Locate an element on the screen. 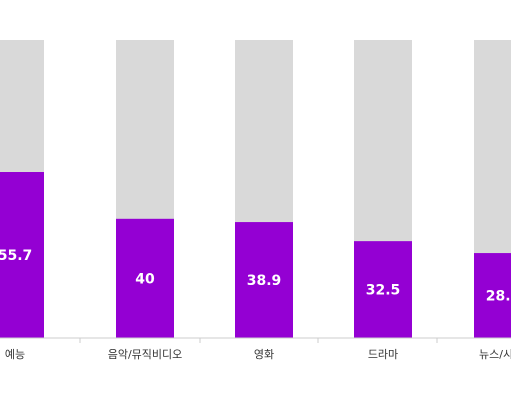 This screenshot has width=511, height=400. category-label: 영화 is located at coordinates (264, 354).